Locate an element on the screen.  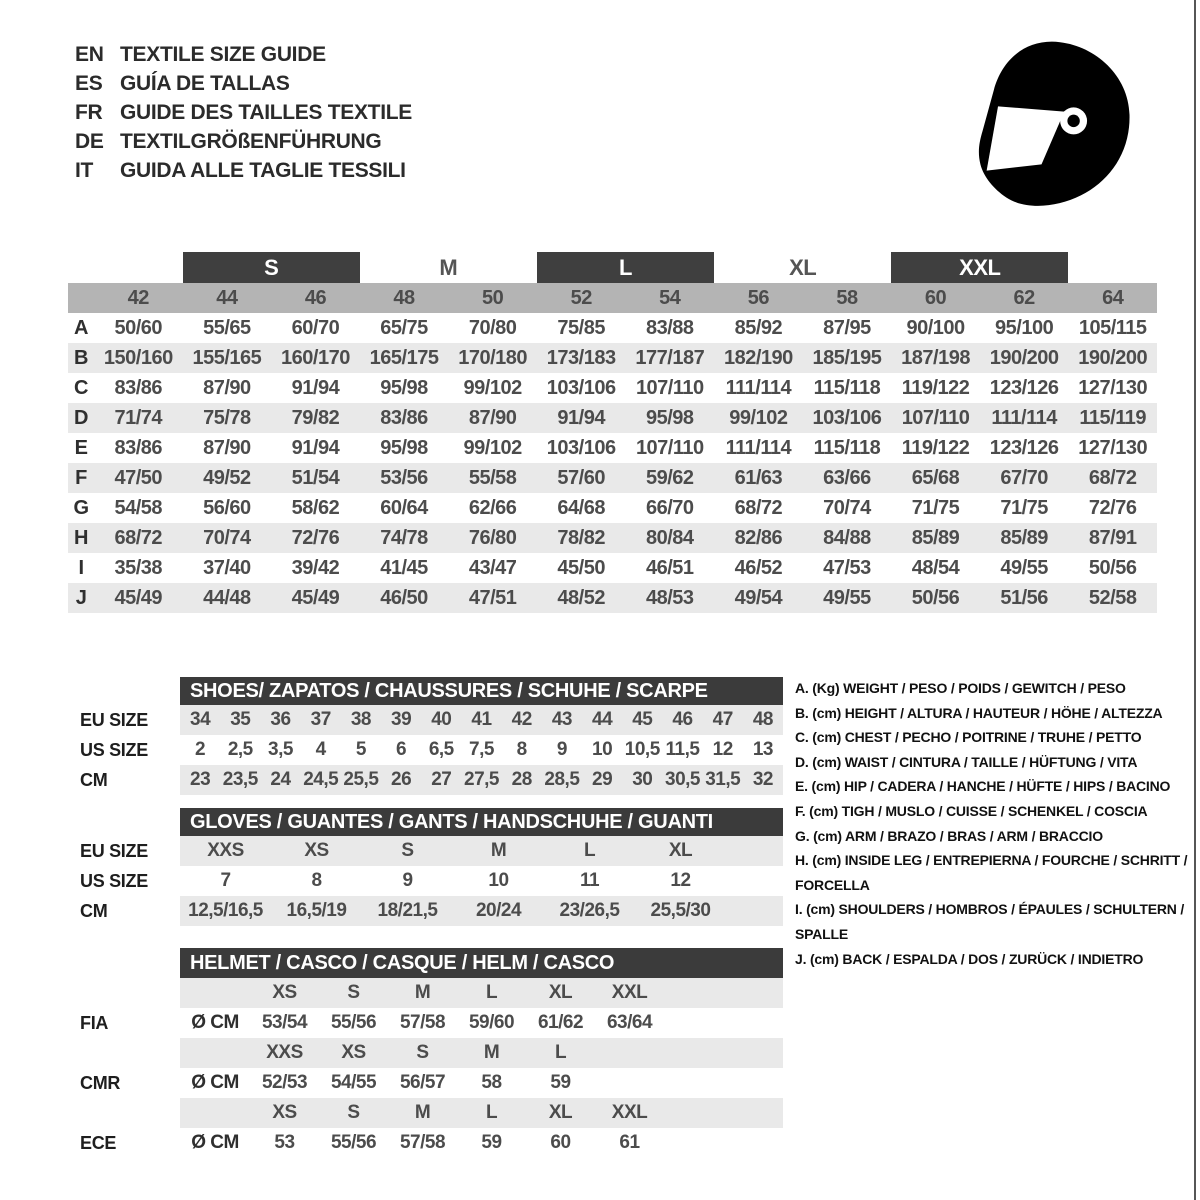
glove-us-size: 7 is located at coordinates (225, 880).